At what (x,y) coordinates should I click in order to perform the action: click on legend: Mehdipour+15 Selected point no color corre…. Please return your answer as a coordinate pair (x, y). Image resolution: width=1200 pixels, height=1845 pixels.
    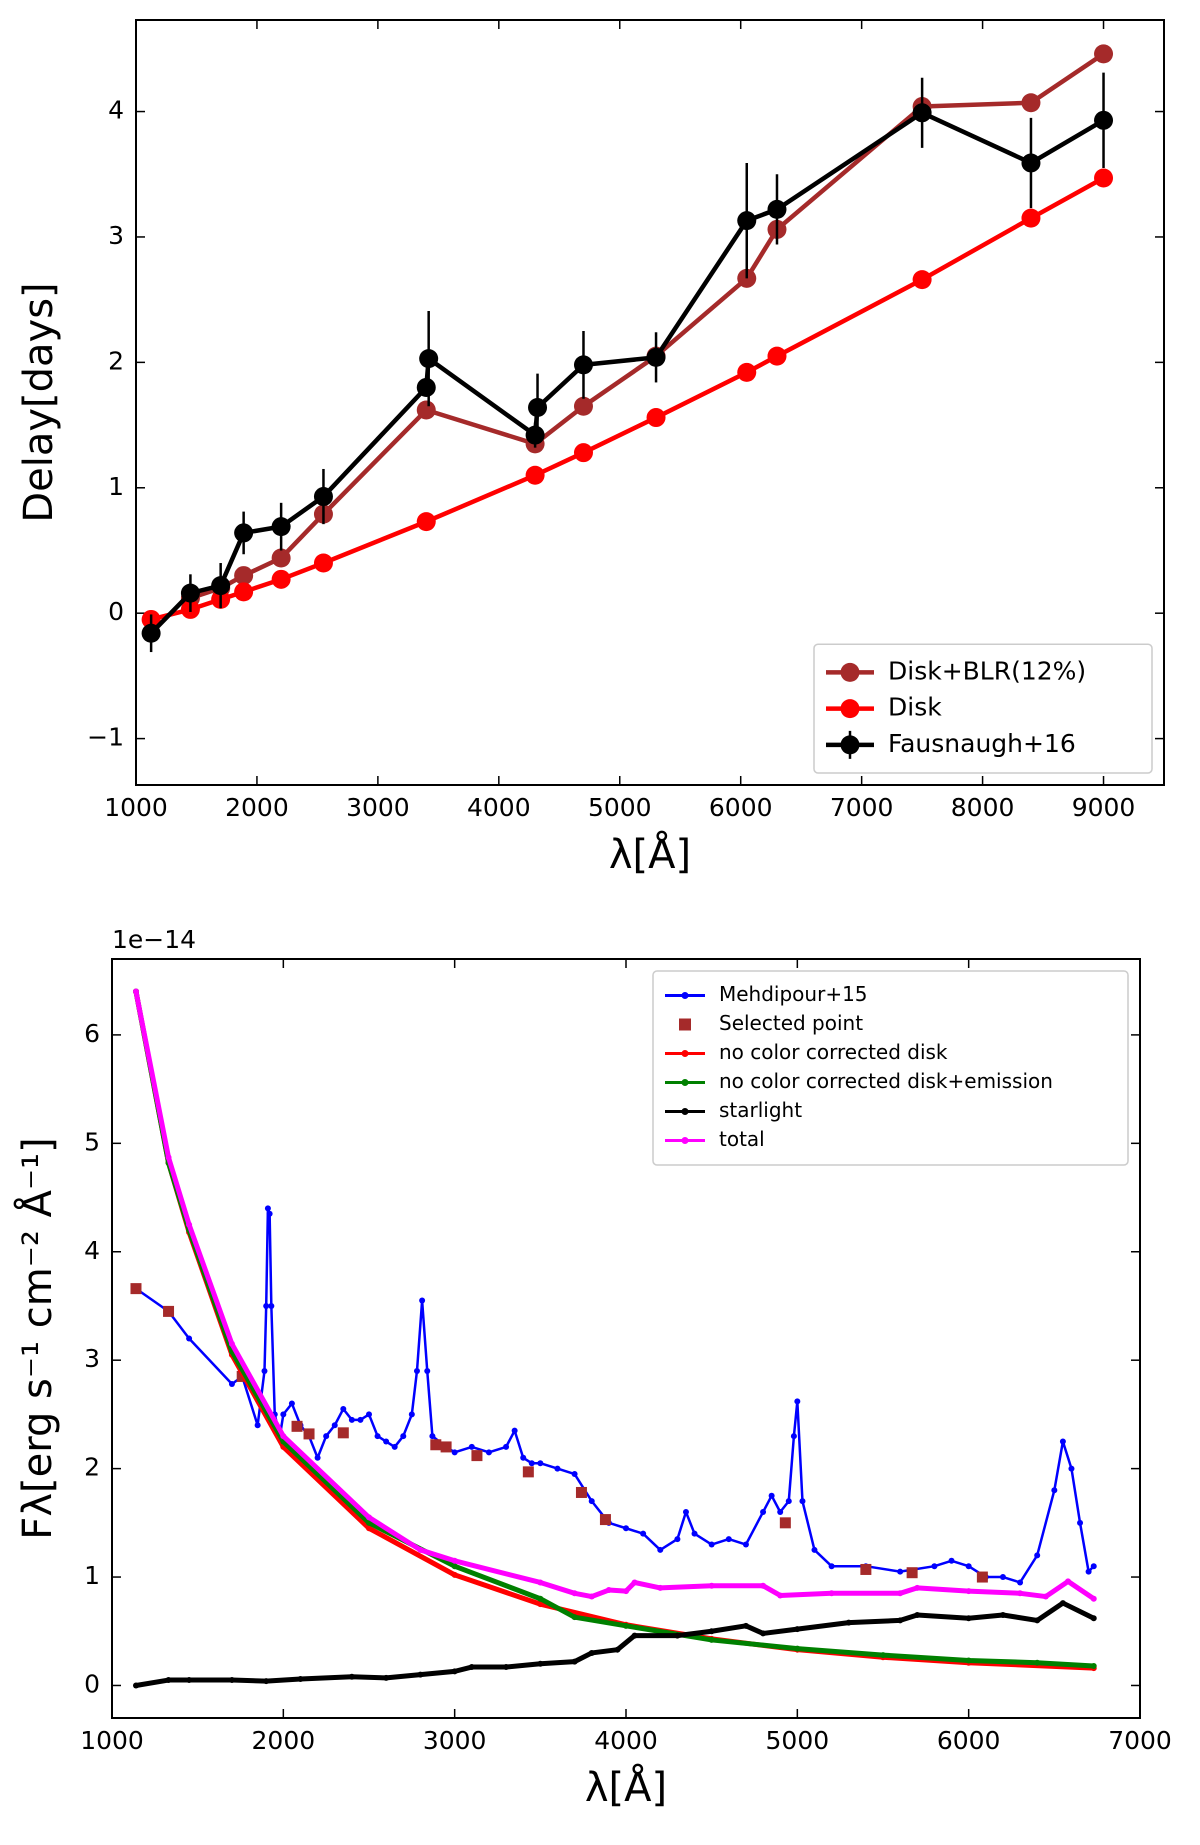
    Looking at the image, I should click on (890, 1068).